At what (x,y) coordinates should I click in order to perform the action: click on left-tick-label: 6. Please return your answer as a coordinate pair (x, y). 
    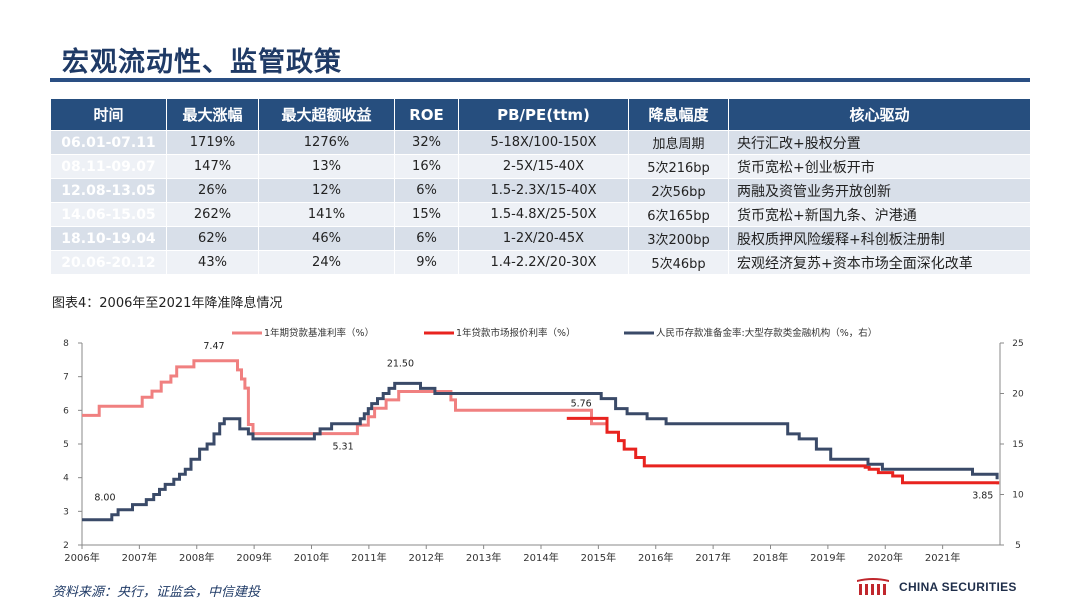
    Looking at the image, I should click on (66, 411).